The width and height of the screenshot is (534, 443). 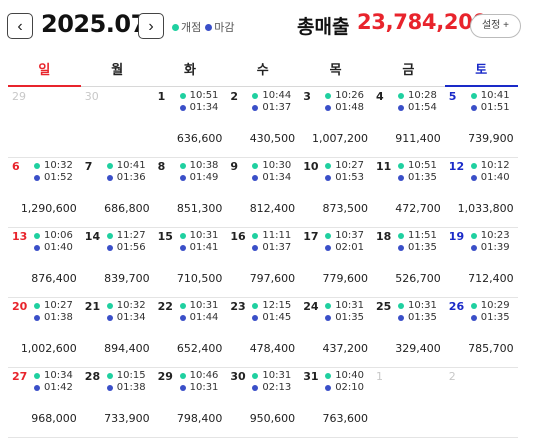 I want to click on daily-sales-amount: 851,300, so click(x=199, y=208).